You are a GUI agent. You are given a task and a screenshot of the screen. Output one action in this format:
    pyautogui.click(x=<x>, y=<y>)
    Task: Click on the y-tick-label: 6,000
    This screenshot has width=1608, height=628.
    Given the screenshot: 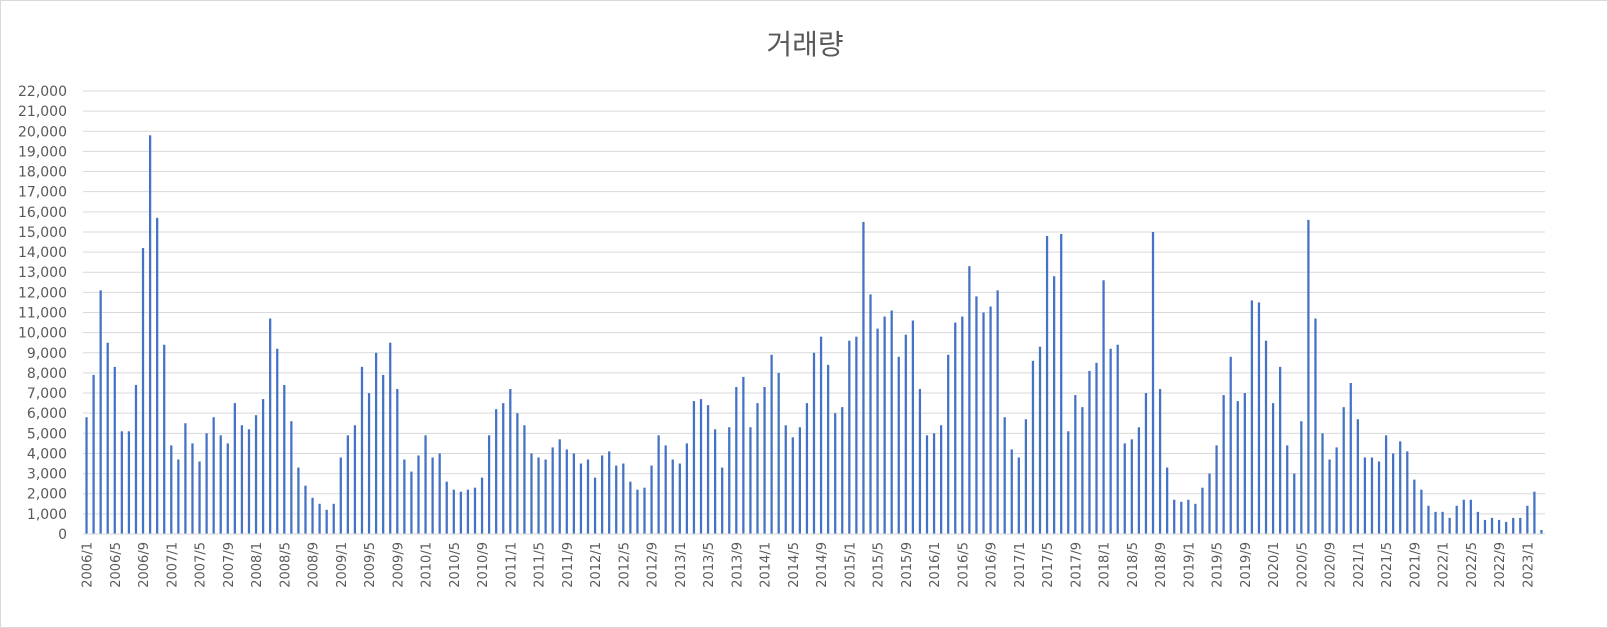 What is the action you would take?
    pyautogui.click(x=47, y=414)
    